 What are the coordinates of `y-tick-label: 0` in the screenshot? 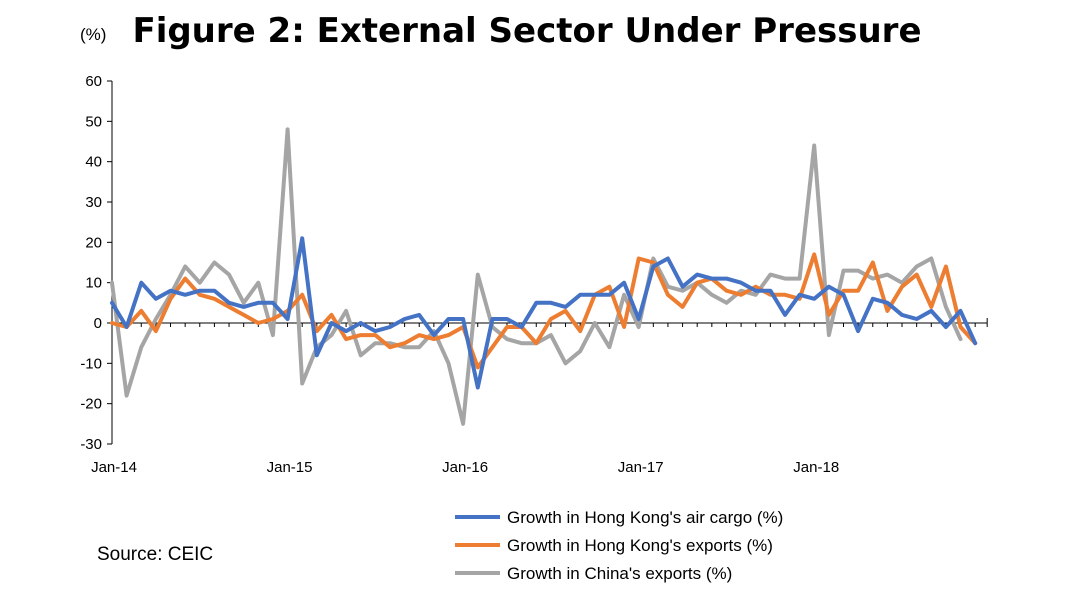 It's located at (98, 323).